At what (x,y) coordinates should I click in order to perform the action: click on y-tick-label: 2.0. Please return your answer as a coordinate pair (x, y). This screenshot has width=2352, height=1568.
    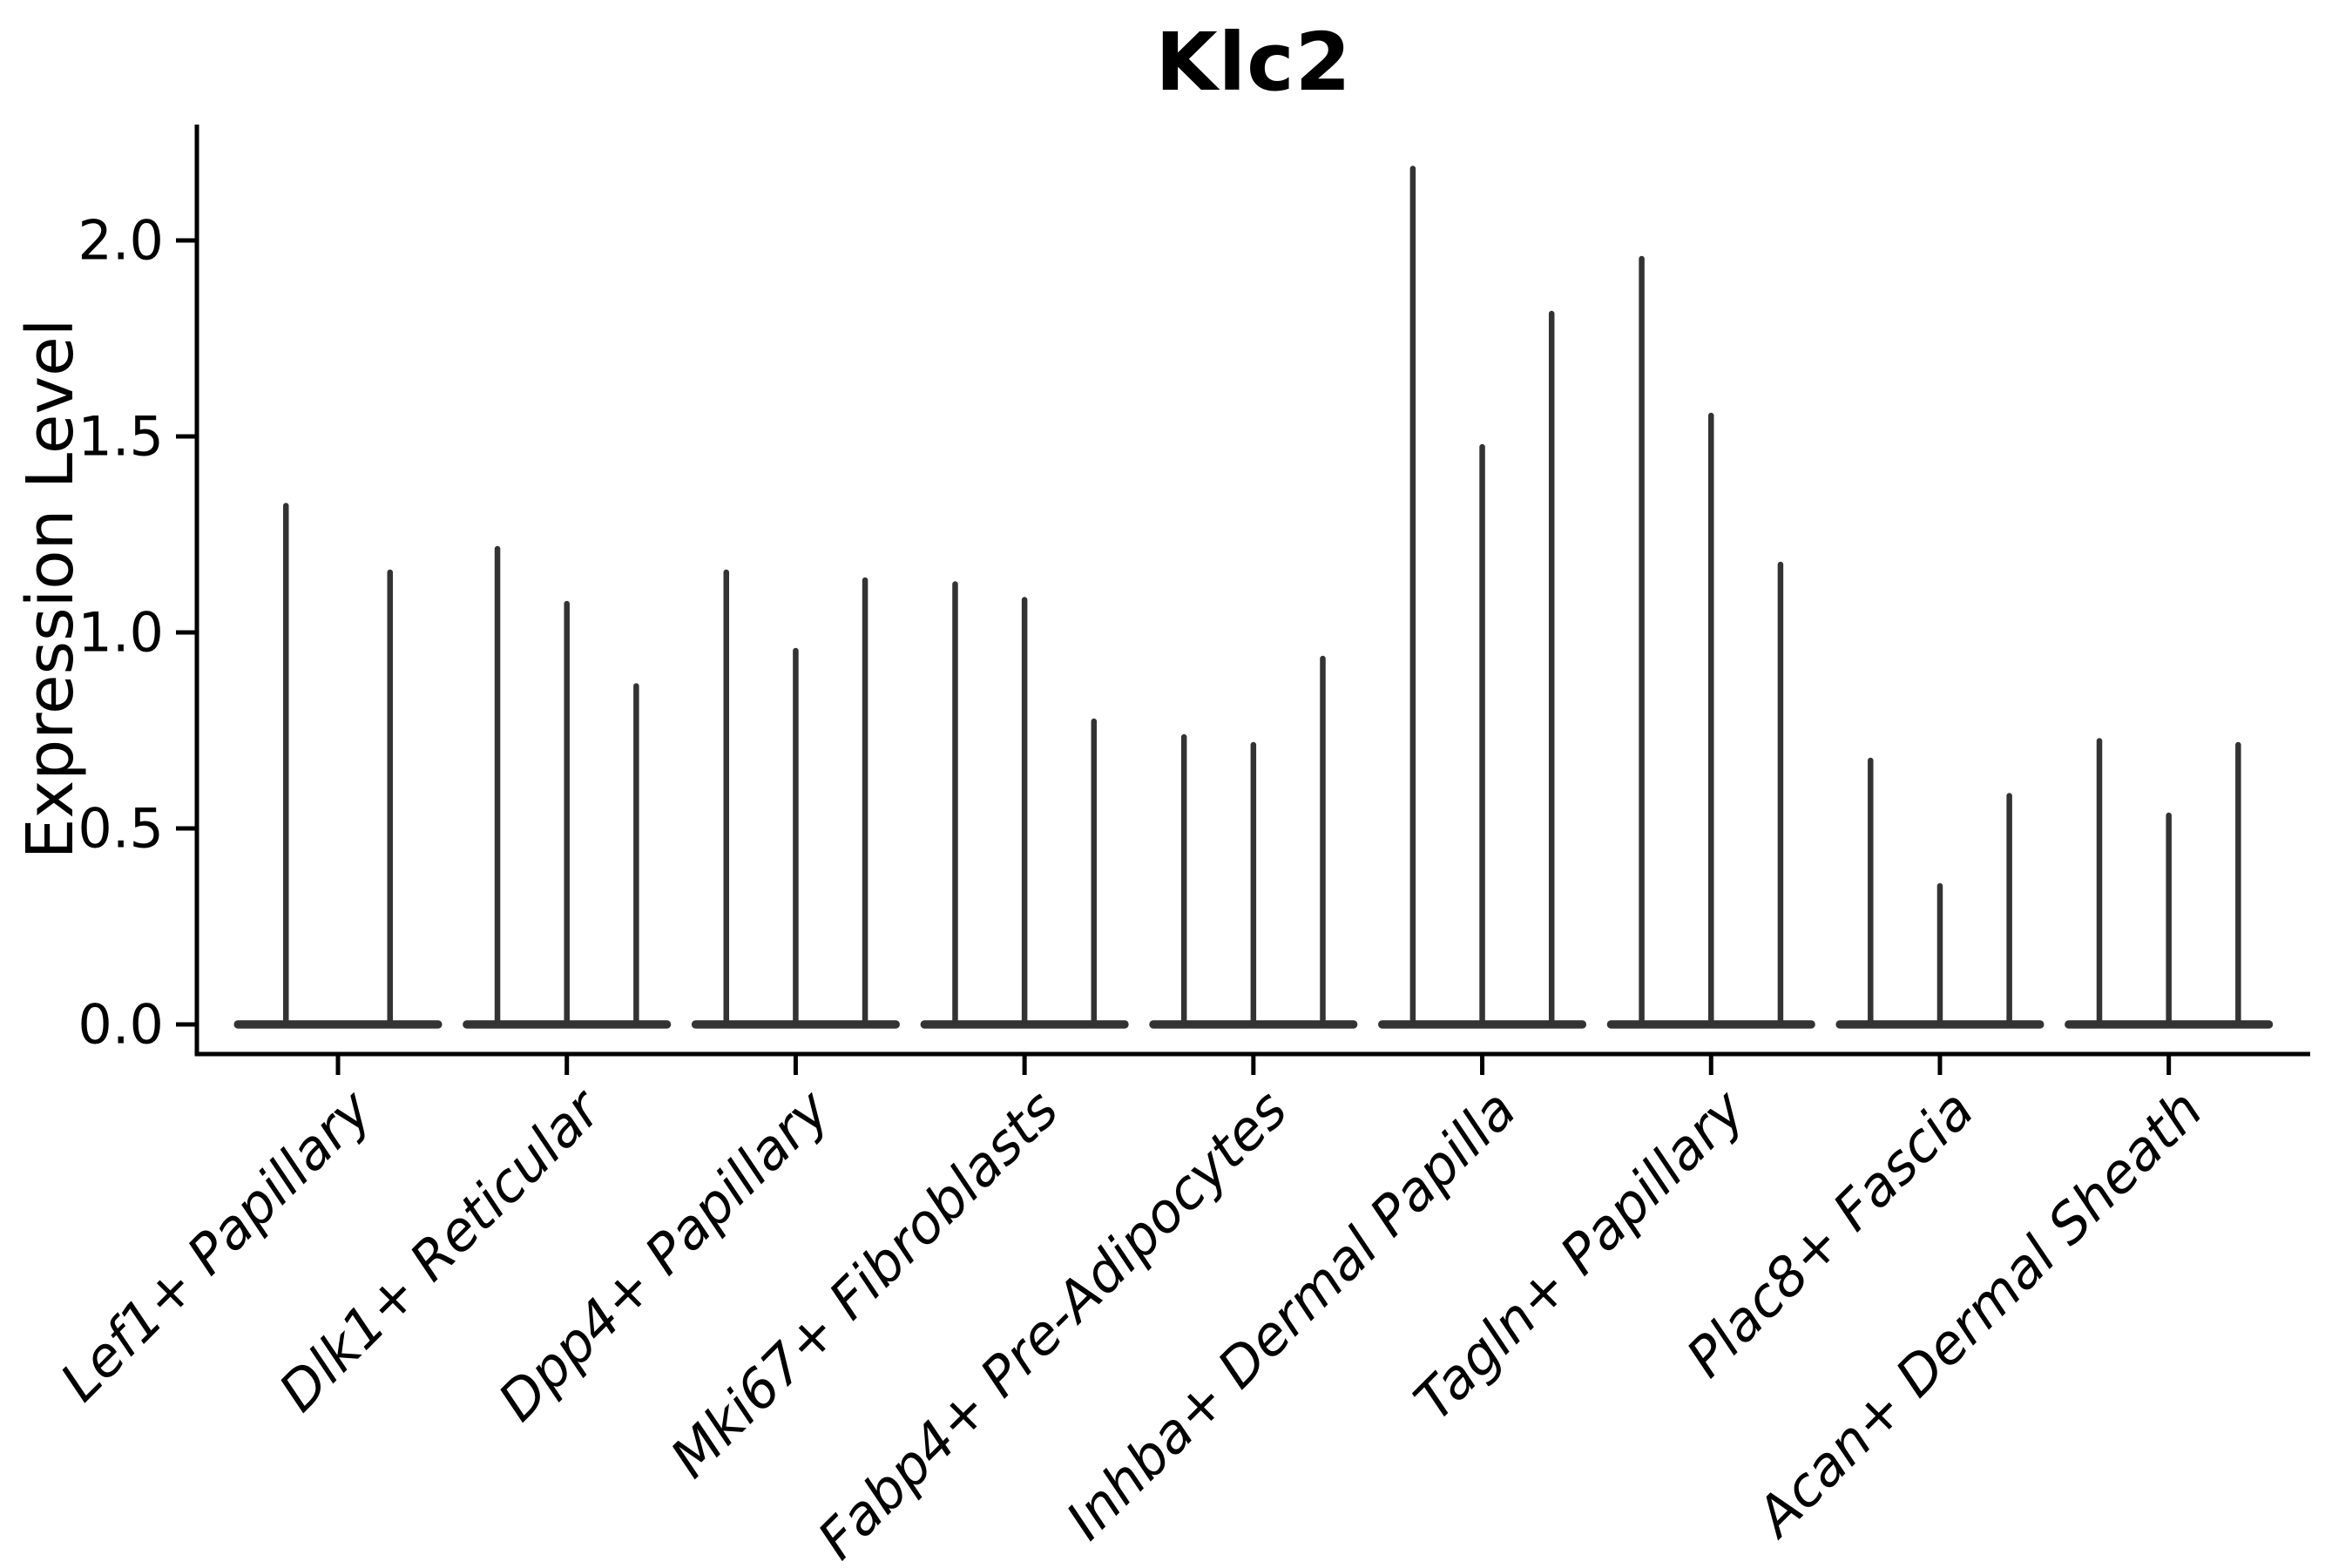
    Looking at the image, I should click on (121, 241).